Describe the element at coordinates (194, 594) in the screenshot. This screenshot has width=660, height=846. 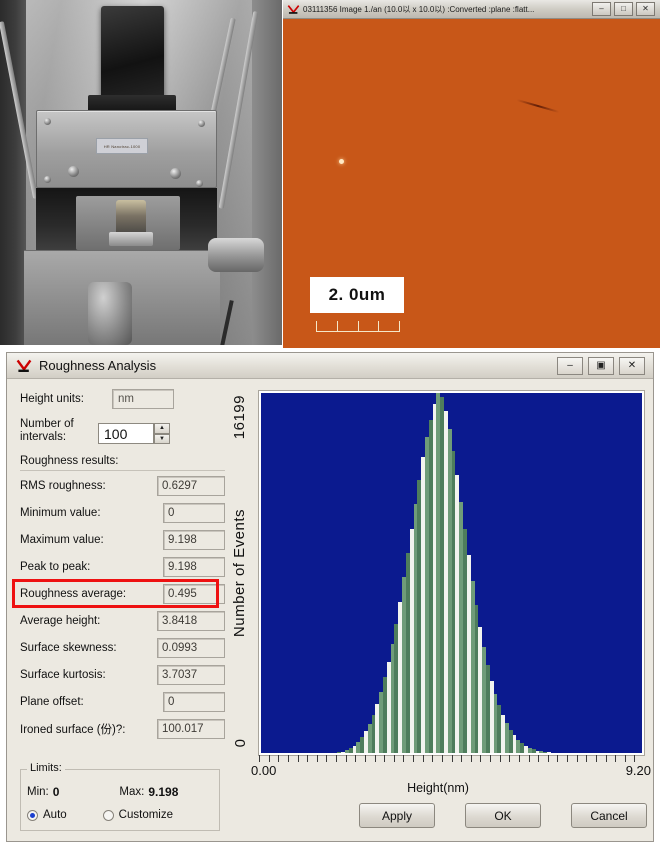
I see `result-value-field: 0.495` at that location.